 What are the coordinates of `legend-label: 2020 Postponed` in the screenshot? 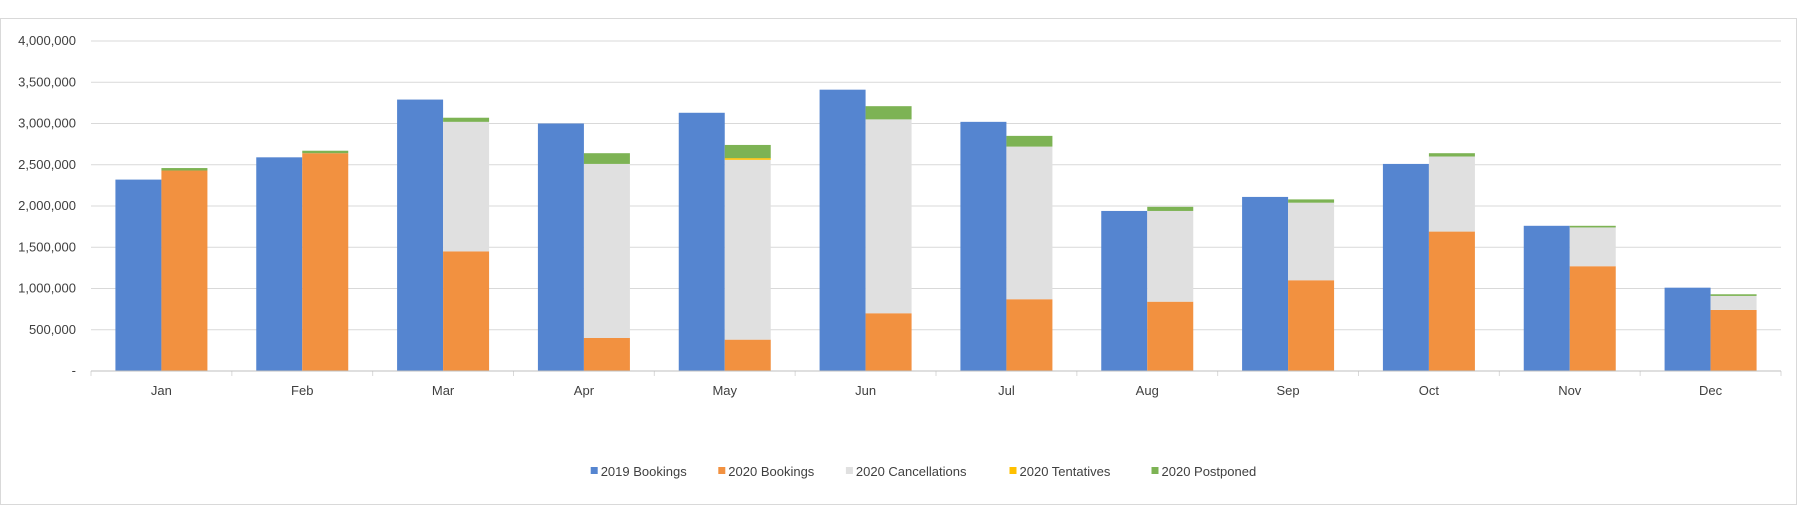 It's located at (1209, 471).